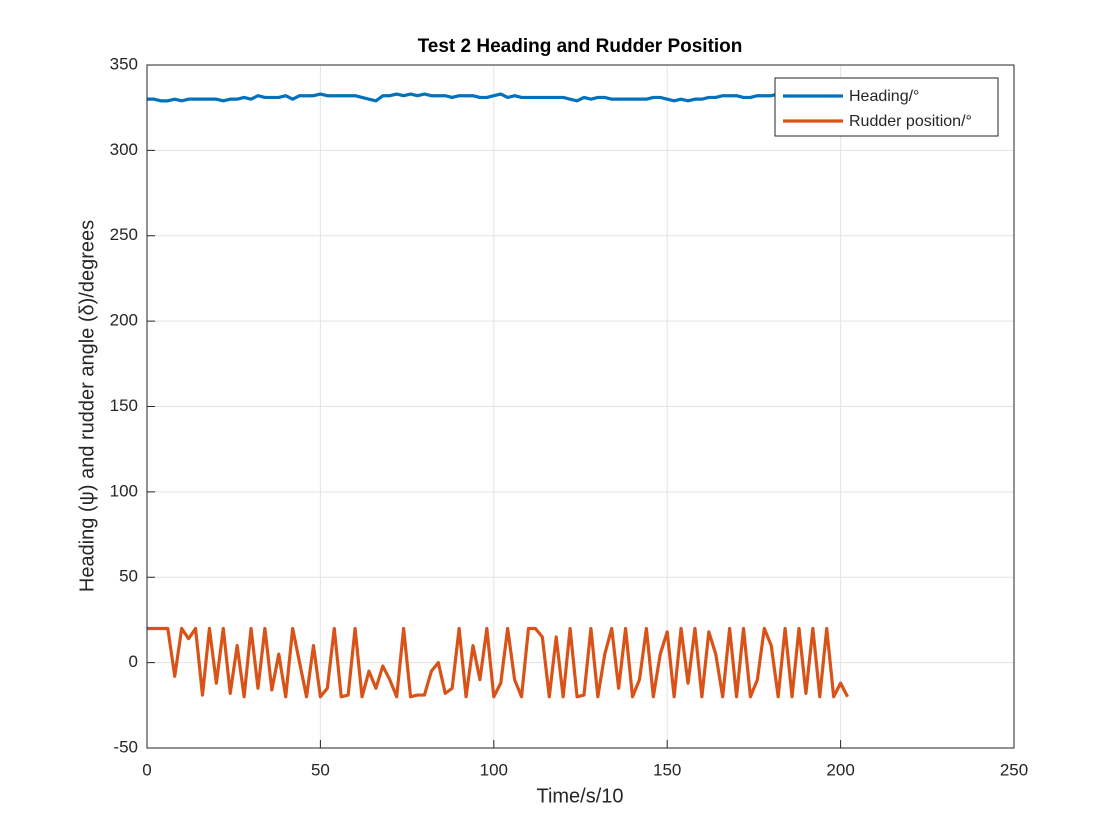 Image resolution: width=1120 pixels, height=840 pixels. Describe the element at coordinates (840, 769) in the screenshot. I see `x-tick-label: 200` at that location.